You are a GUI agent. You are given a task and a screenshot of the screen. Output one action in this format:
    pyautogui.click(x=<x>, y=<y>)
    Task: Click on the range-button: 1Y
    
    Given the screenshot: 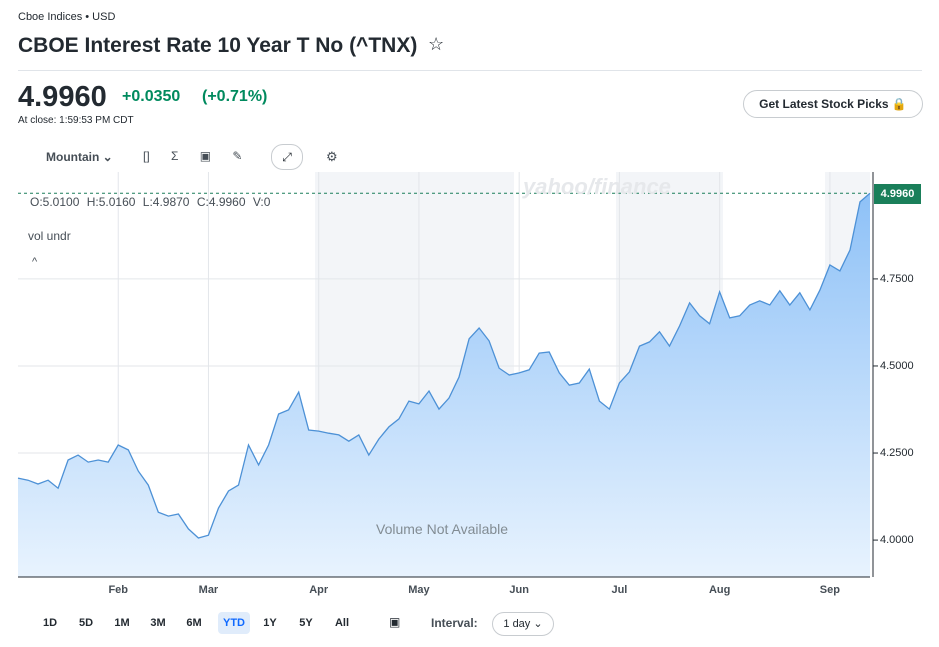 What is the action you would take?
    pyautogui.click(x=270, y=623)
    